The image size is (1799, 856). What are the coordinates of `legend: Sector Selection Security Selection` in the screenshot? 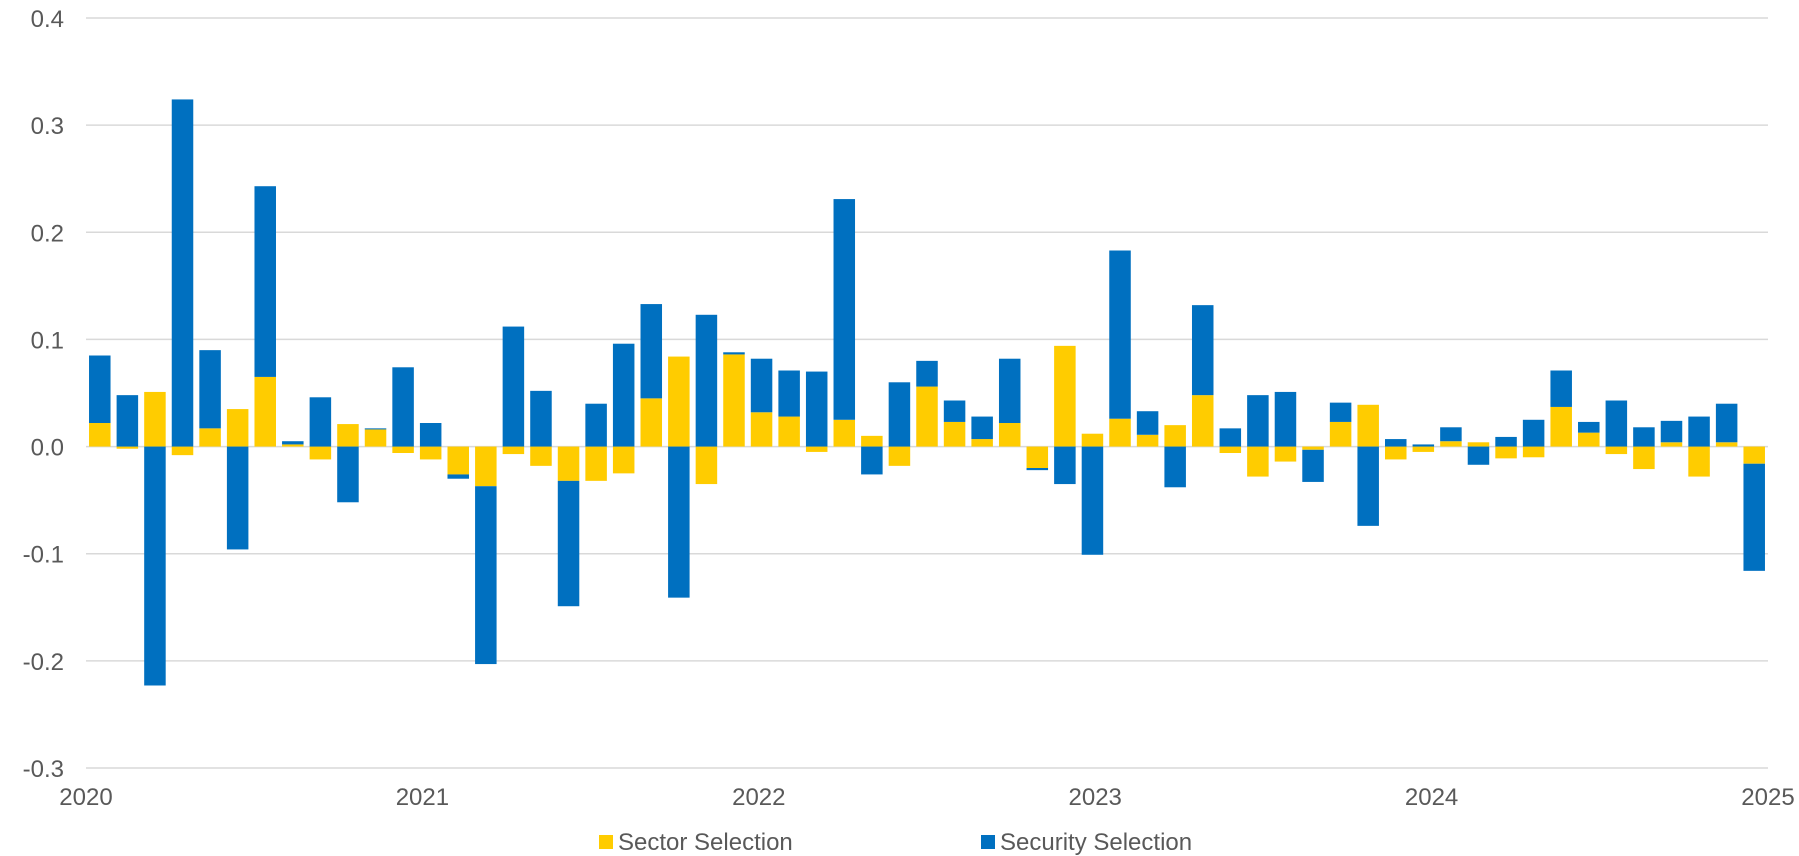 It's located at (895, 842).